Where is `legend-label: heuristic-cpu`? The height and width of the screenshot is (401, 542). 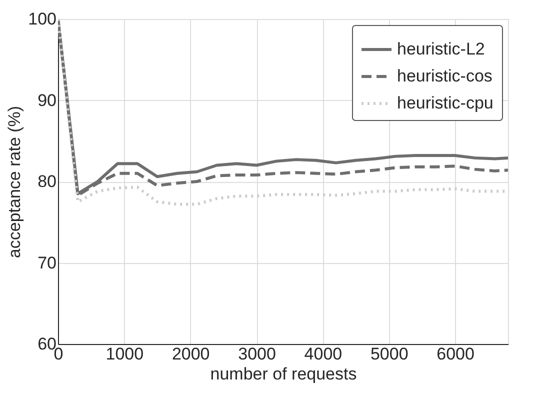 legend-label: heuristic-cpu is located at coordinates (445, 103).